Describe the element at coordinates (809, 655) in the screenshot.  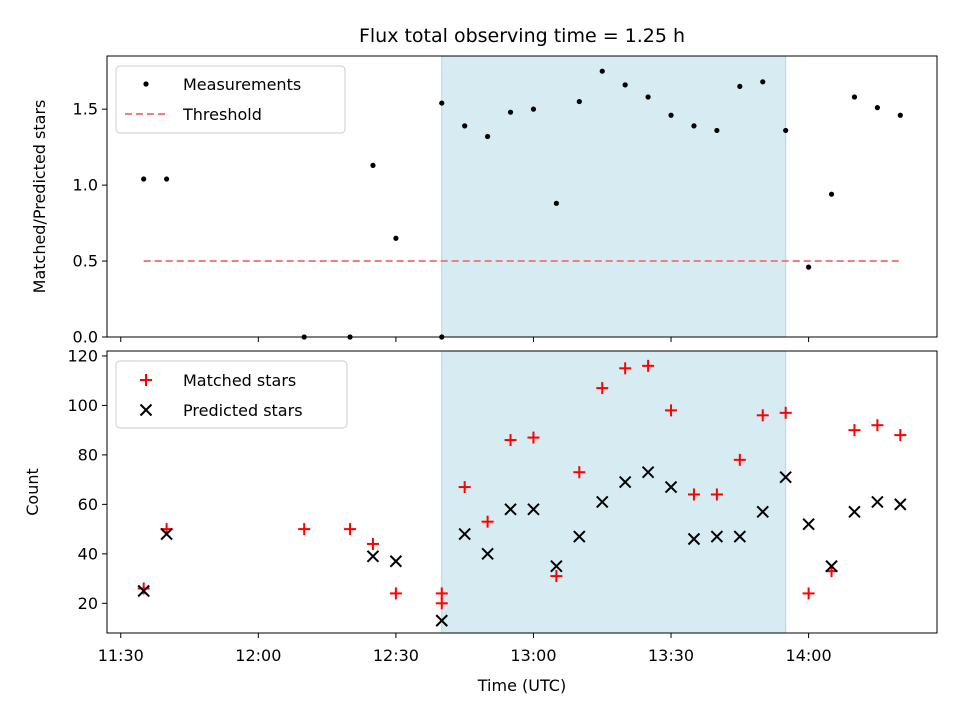
I see `time-x-tick-label: 14:00` at that location.